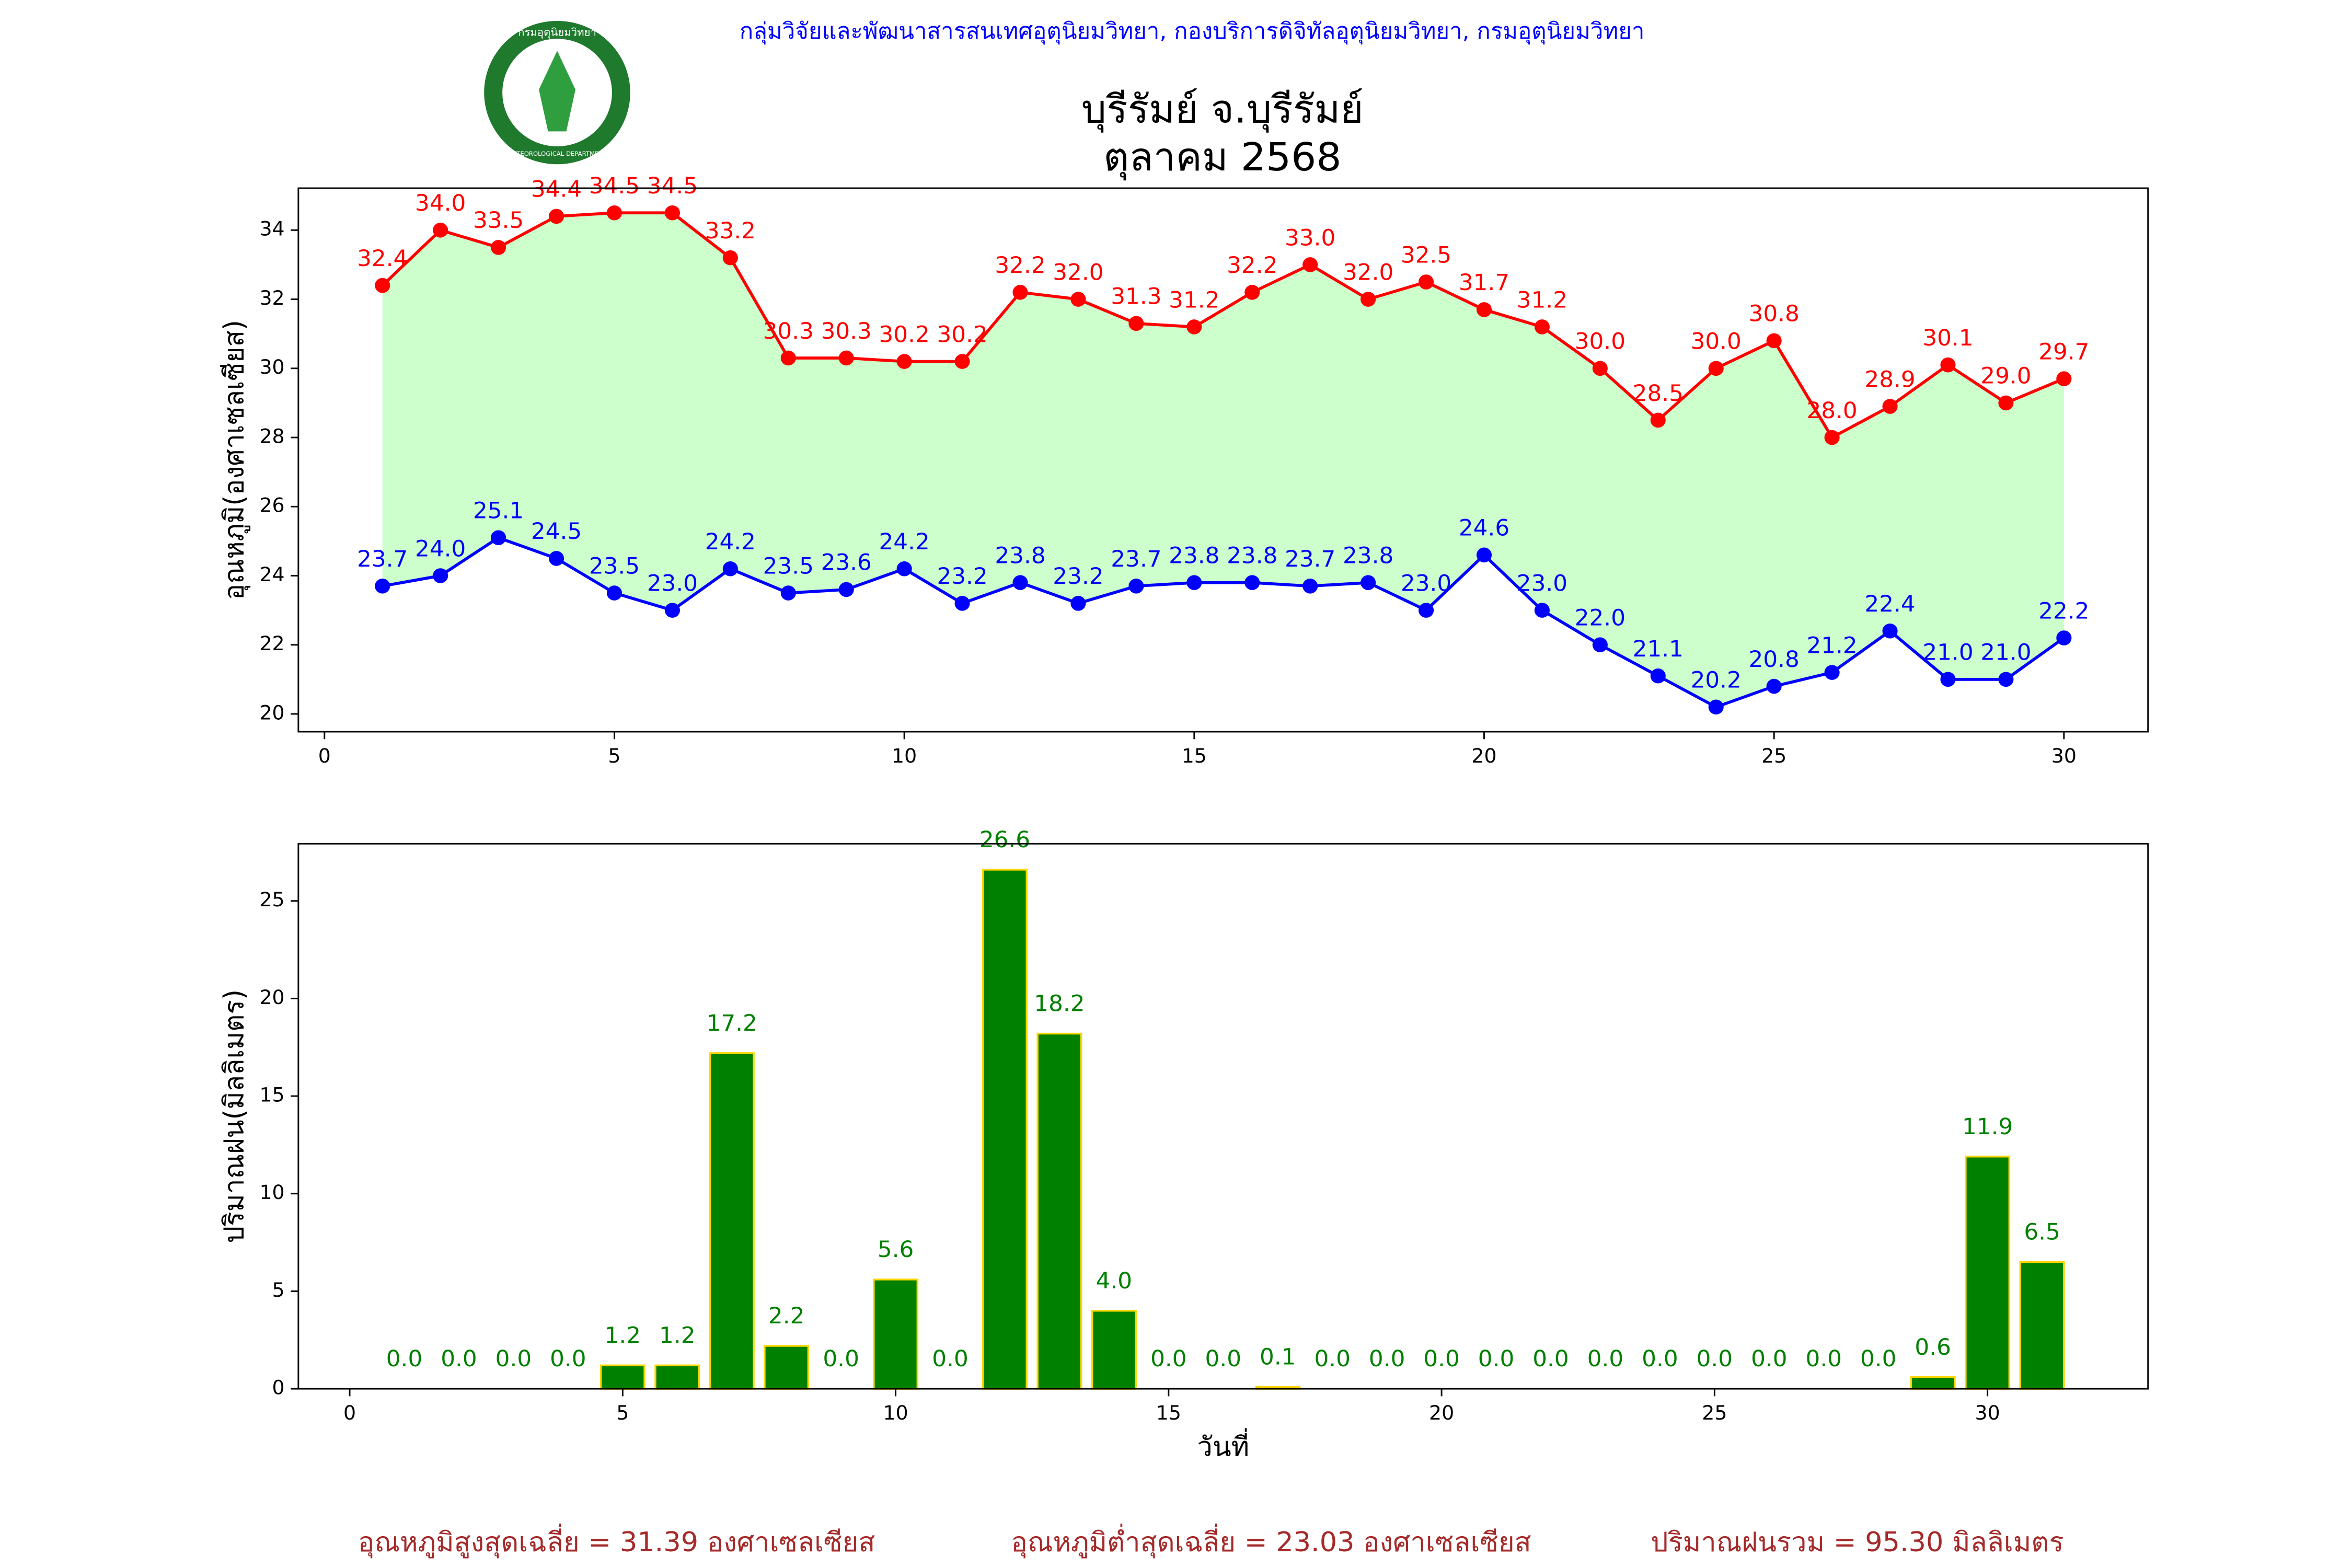 Image resolution: width=2352 pixels, height=1568 pixels. What do you see at coordinates (234, 460) in the screenshot?
I see `y-axis-label: อุณหภูมิ(องศาเซลเซียส)` at bounding box center [234, 460].